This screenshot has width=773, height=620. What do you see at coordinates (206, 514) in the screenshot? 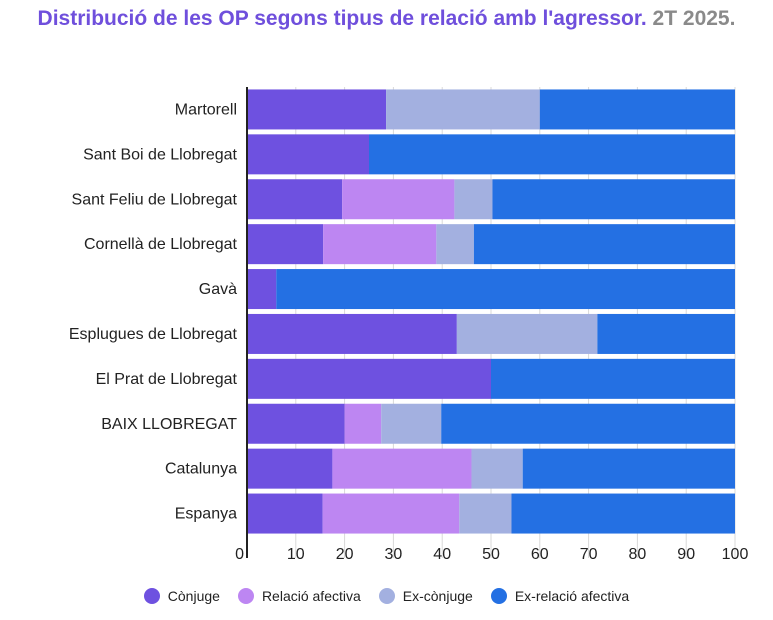
I see `category-label: Espanya` at bounding box center [206, 514].